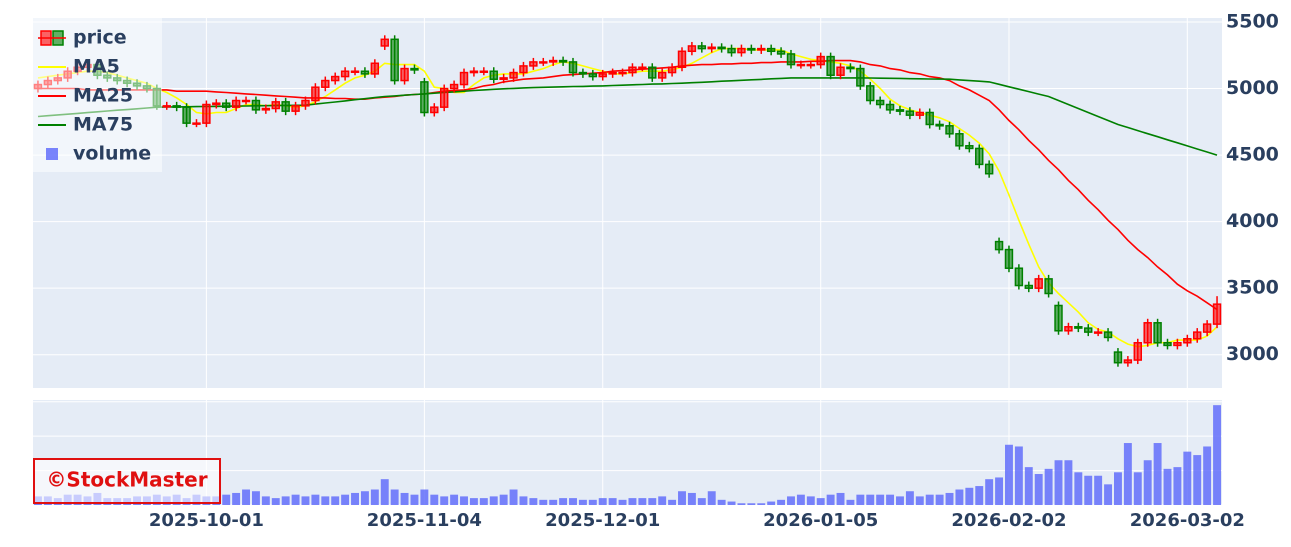 The height and width of the screenshot is (547, 1291). Describe the element at coordinates (100, 38) in the screenshot. I see `legend-label: price` at that location.